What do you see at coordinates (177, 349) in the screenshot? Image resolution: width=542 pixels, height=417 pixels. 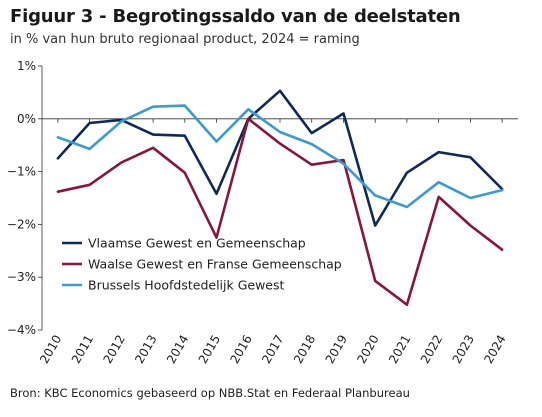 I see `x-tick-label: 2014` at bounding box center [177, 349].